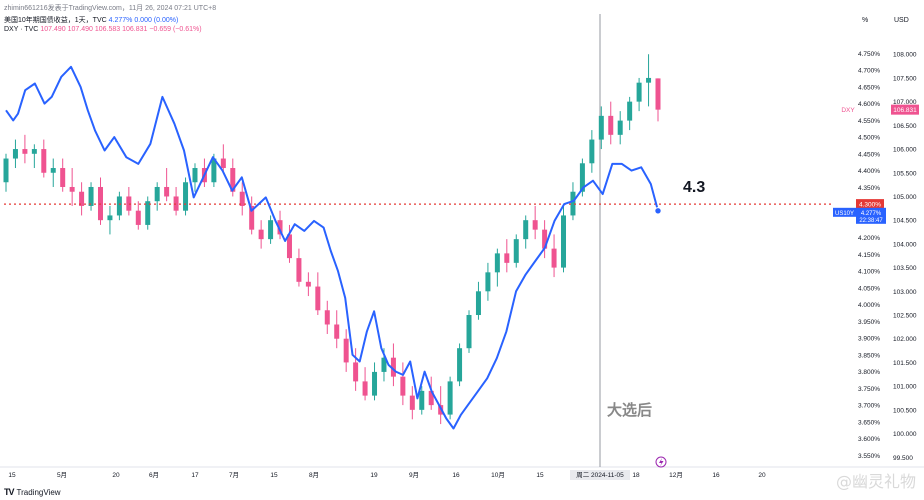 The width and height of the screenshot is (924, 500). What do you see at coordinates (905, 197) in the screenshot?
I see `usd-tick-label: 105.000` at bounding box center [905, 197].